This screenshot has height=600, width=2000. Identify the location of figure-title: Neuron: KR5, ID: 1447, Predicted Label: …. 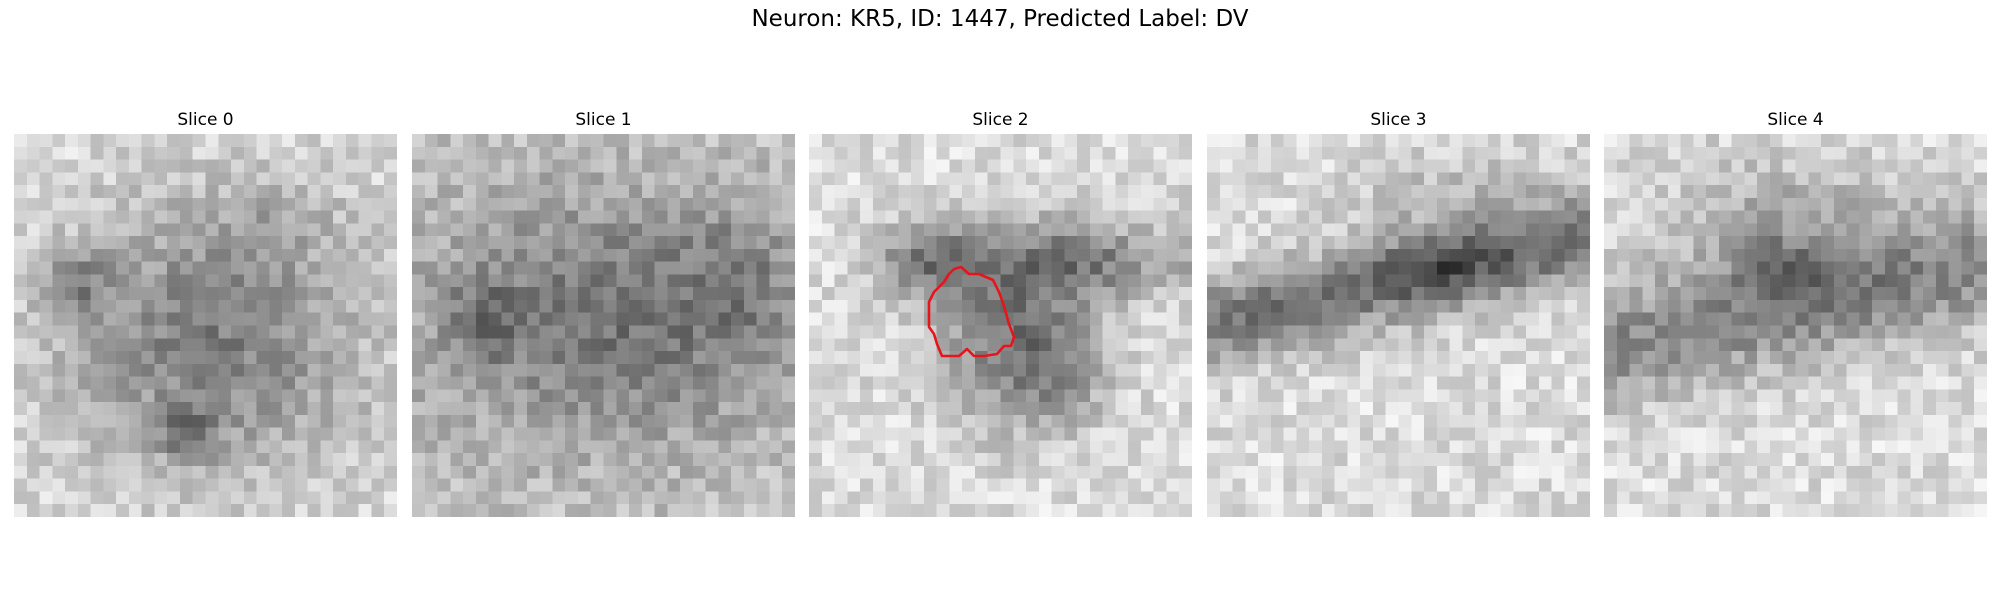
(1000, 19).